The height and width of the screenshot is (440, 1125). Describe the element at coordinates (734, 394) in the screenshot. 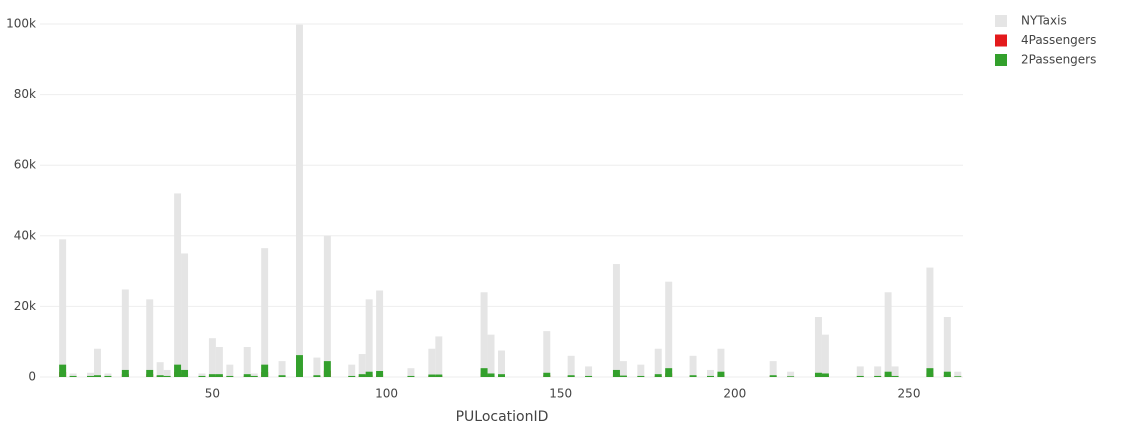

I see `x-tick-label: 200` at that location.